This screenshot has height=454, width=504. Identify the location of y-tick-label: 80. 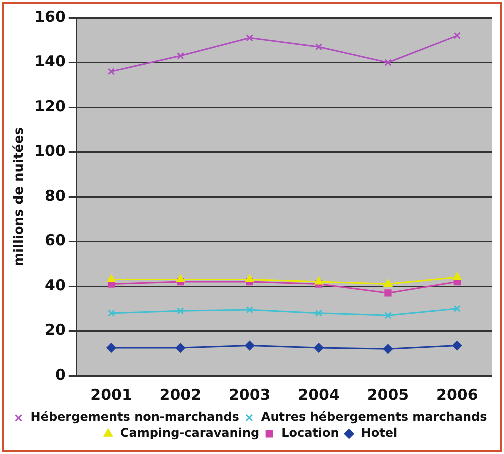
(55, 195).